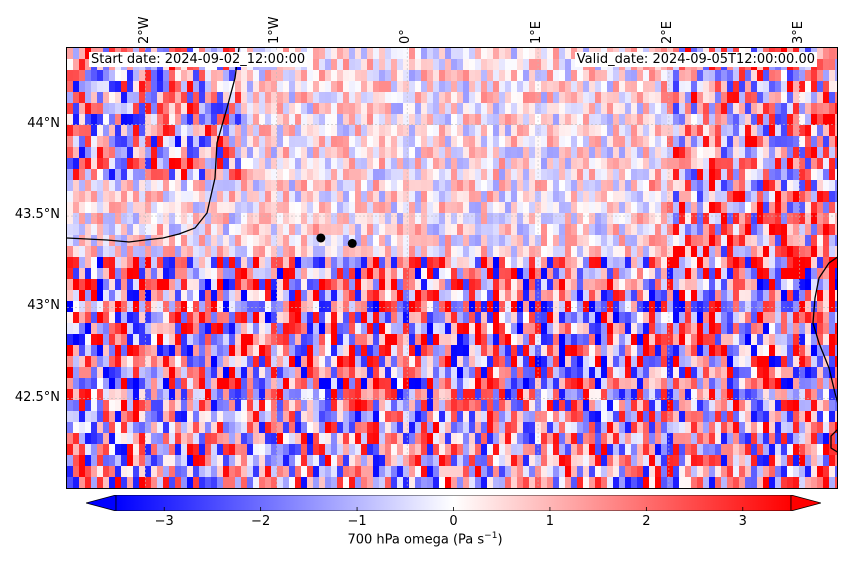 The width and height of the screenshot is (850, 562). What do you see at coordinates (453, 503) in the screenshot?
I see `colorbar` at bounding box center [453, 503].